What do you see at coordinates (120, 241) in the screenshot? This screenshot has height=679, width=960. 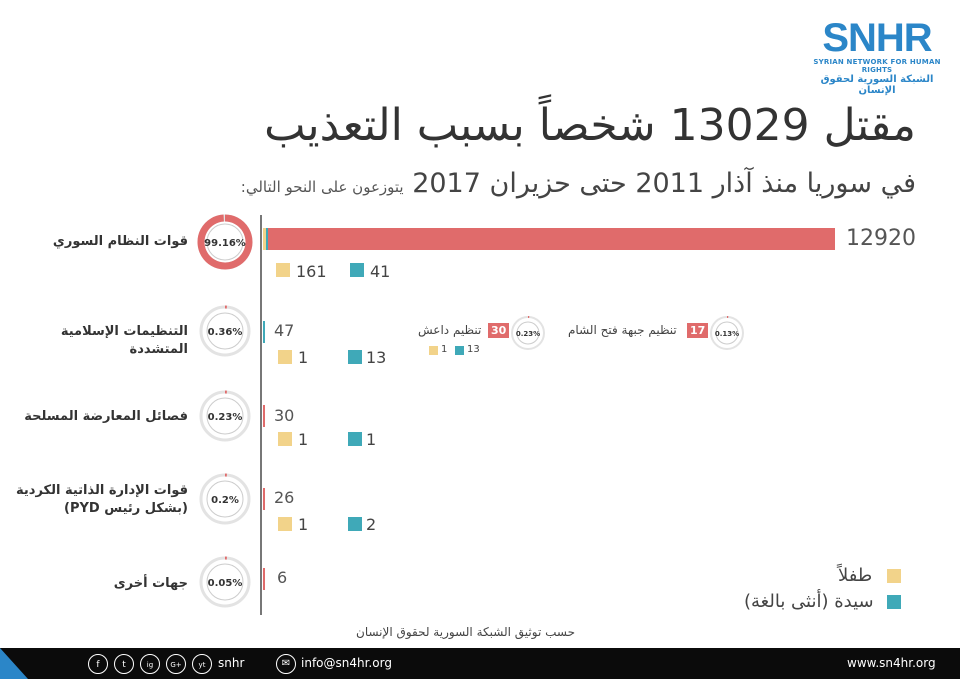 I see `category-label-regime: قوات النظام السوري` at bounding box center [120, 241].